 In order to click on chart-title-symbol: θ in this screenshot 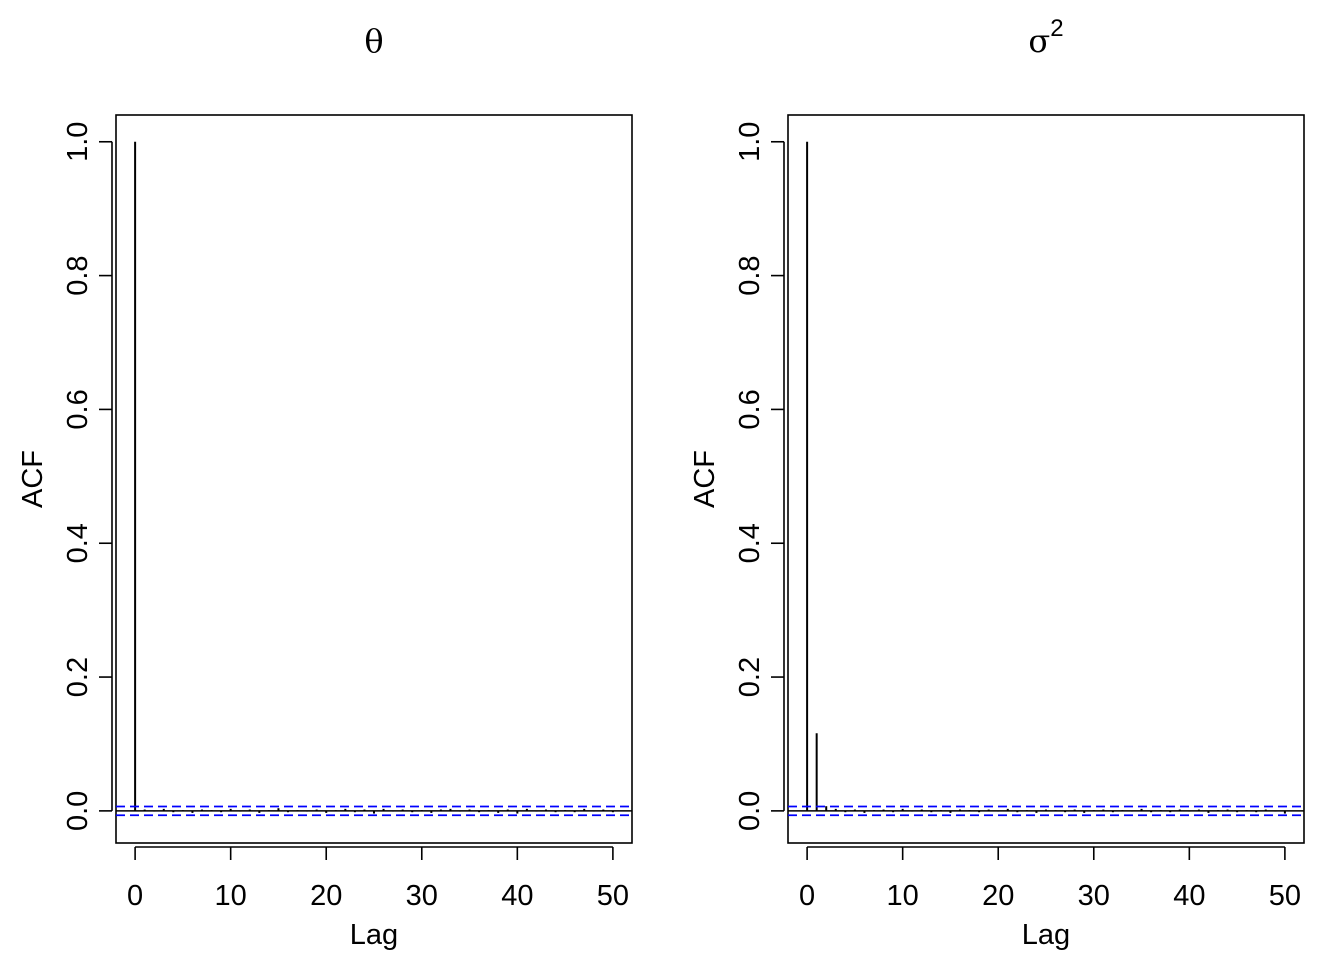, I will do `click(373, 41)`.